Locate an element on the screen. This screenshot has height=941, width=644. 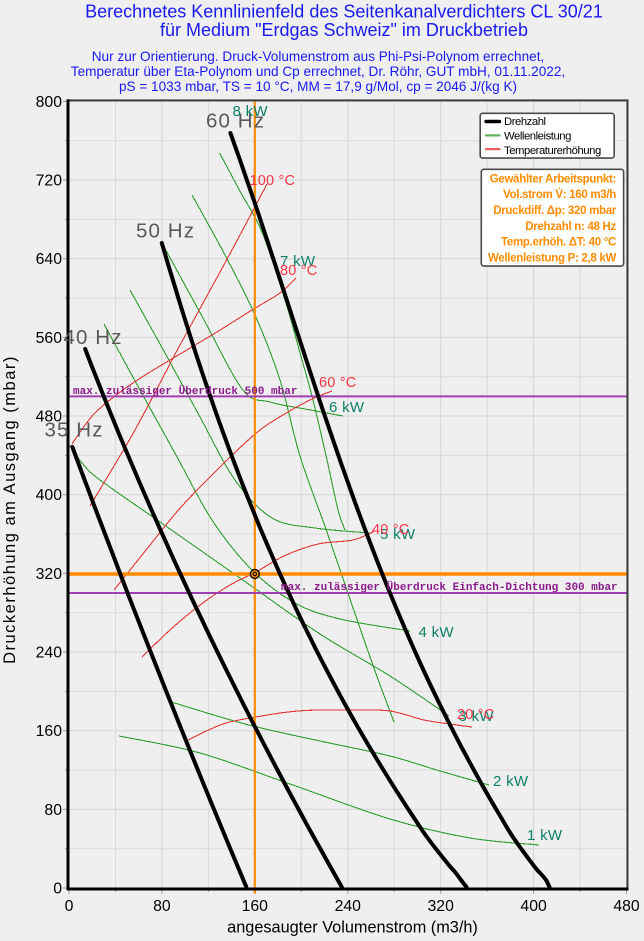
svg-text: 640 is located at coordinates (49, 259).